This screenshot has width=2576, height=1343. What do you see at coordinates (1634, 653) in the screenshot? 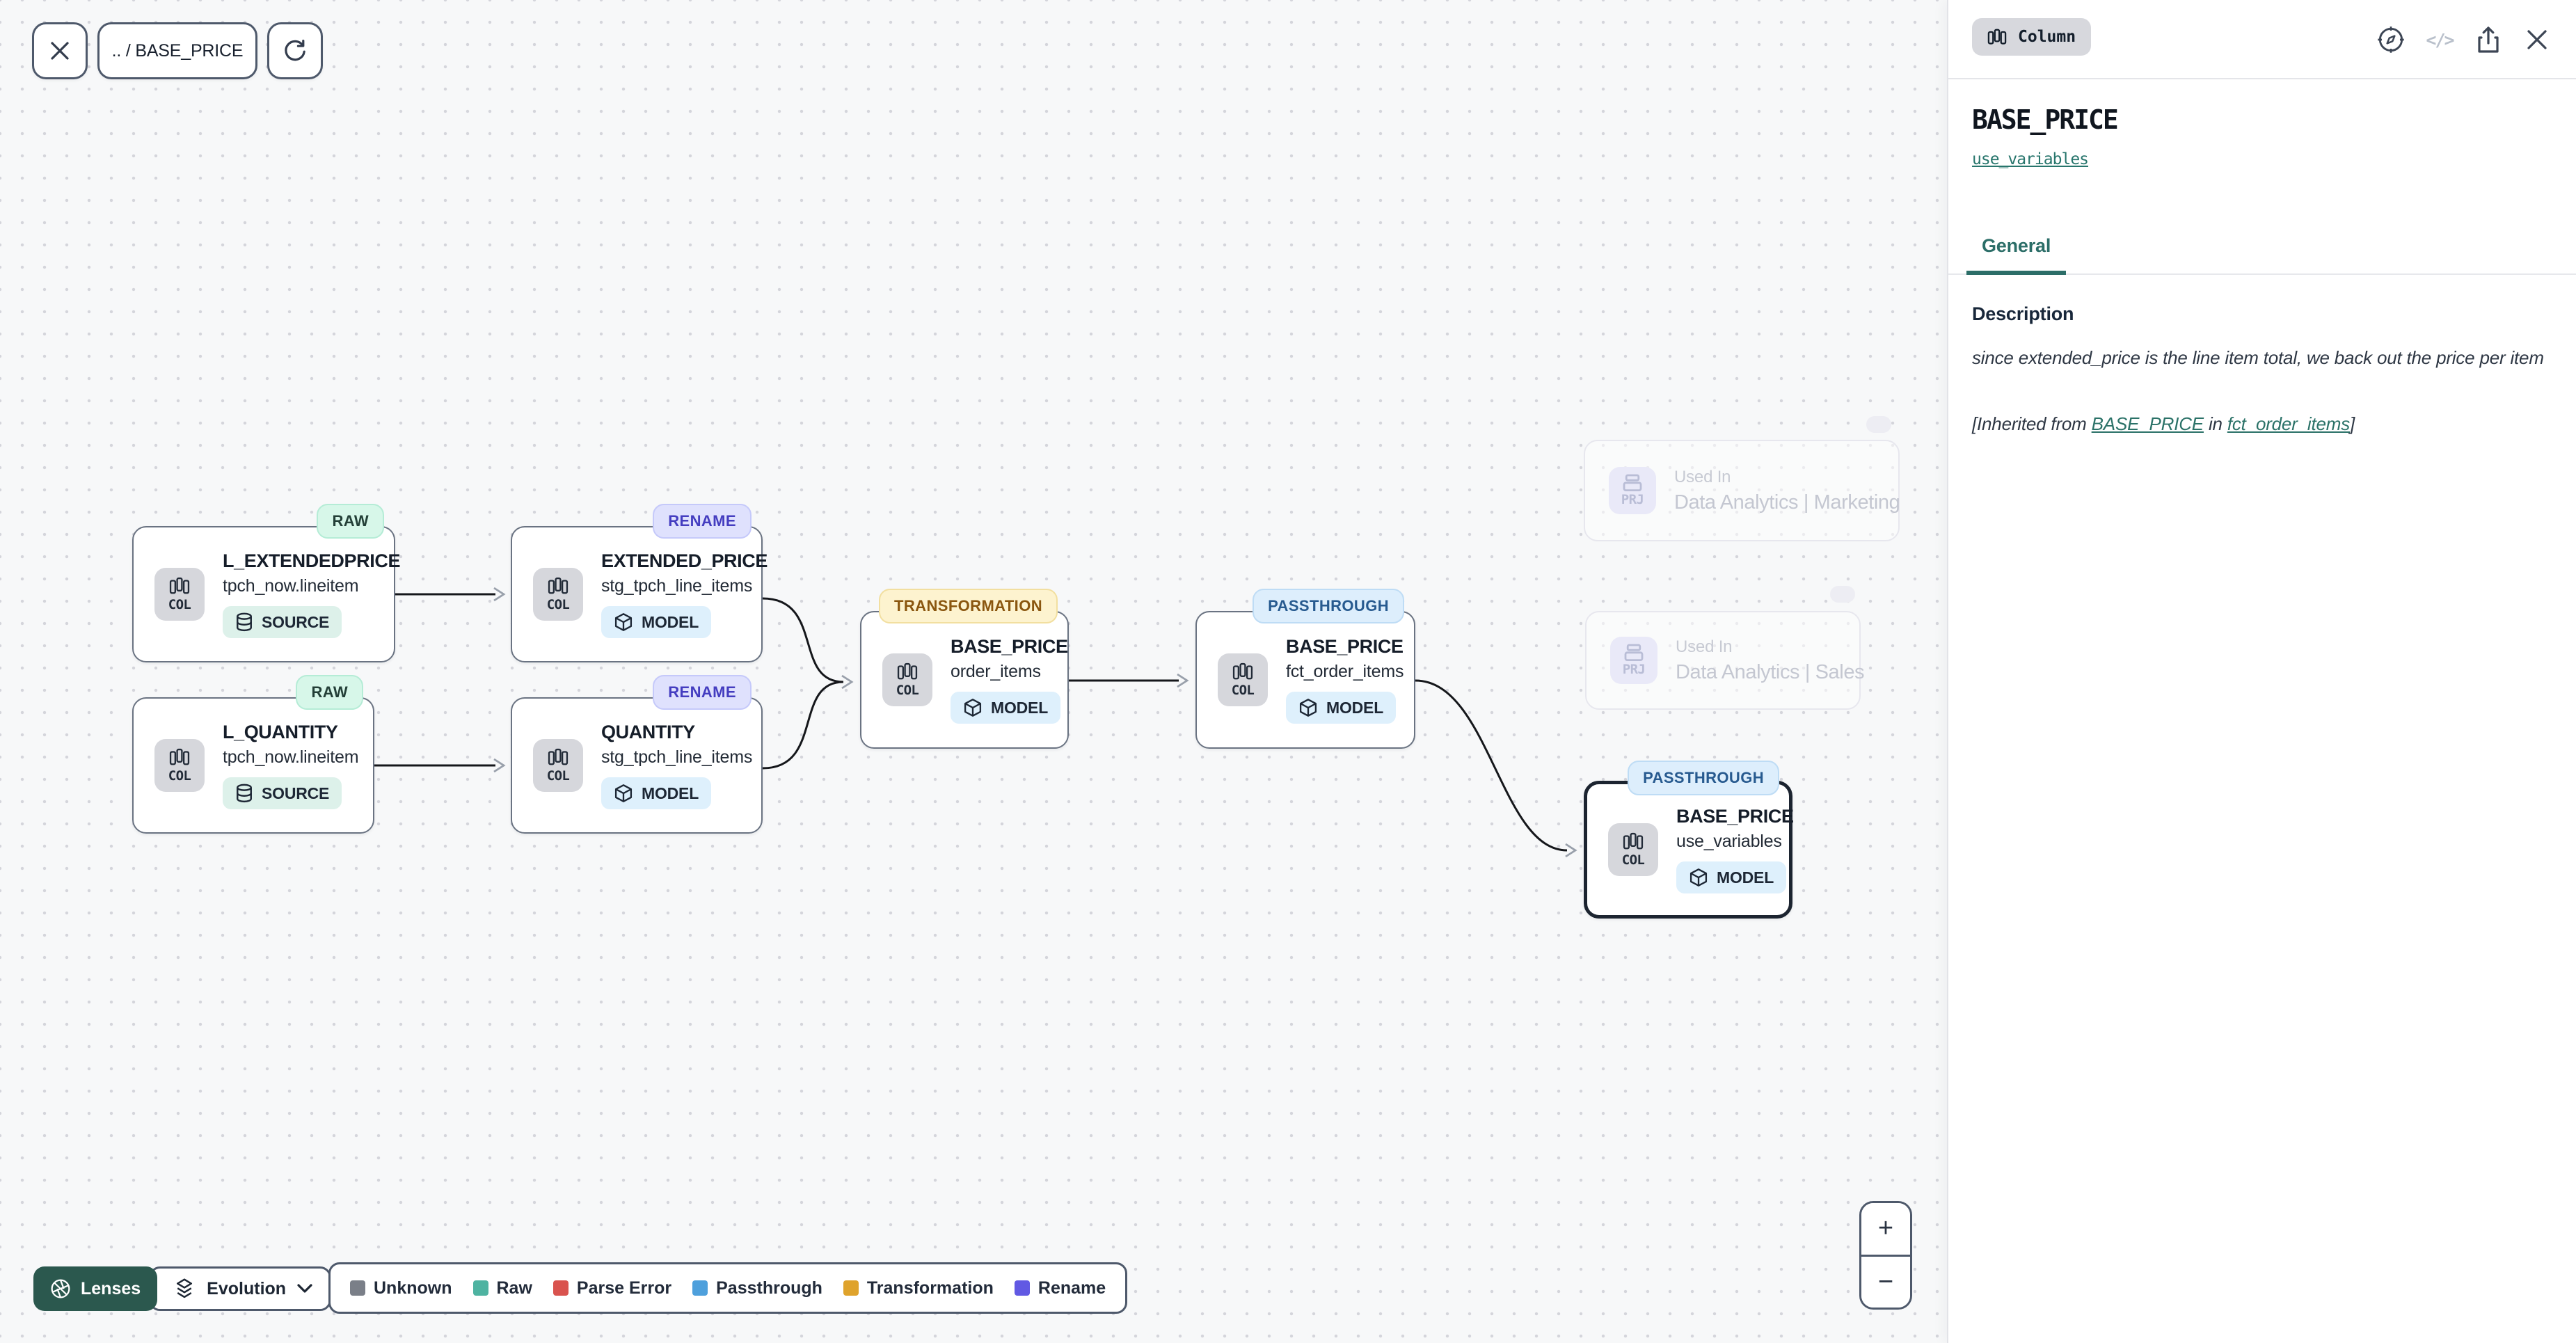
I see `project-icon` at bounding box center [1634, 653].